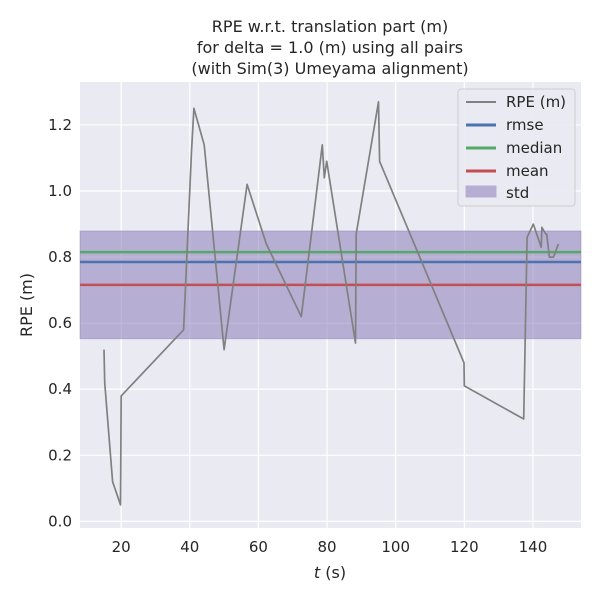  I want to click on y-tick-label: 0.0, so click(60, 521).